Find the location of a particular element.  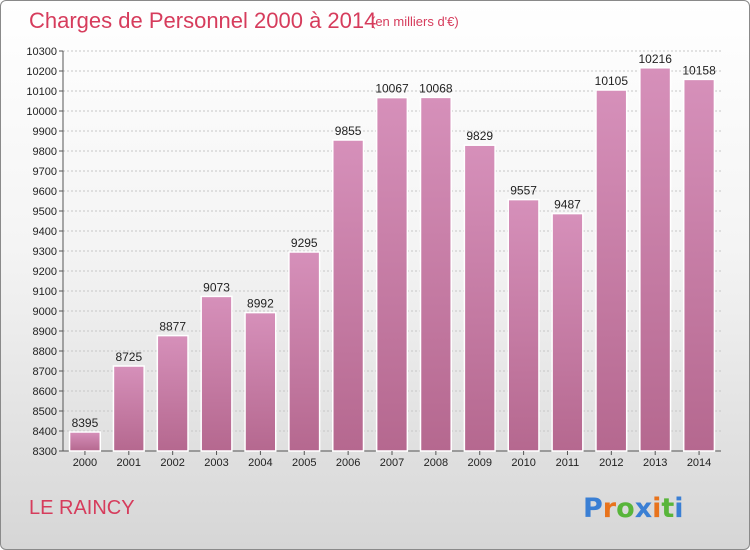

x-tick-label-2000: 2000 is located at coordinates (85, 463).